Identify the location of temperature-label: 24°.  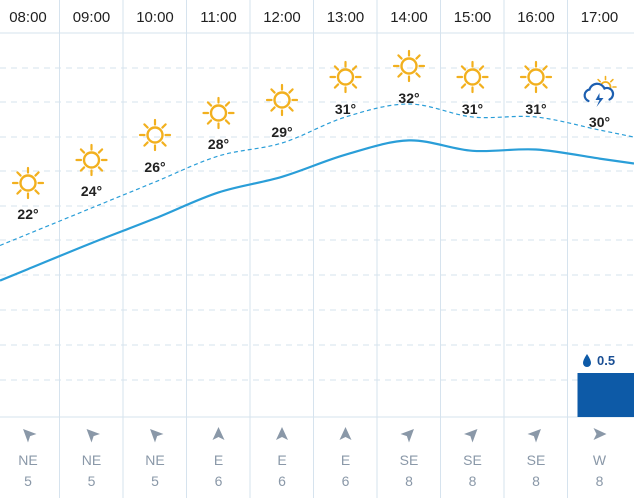
(91, 191).